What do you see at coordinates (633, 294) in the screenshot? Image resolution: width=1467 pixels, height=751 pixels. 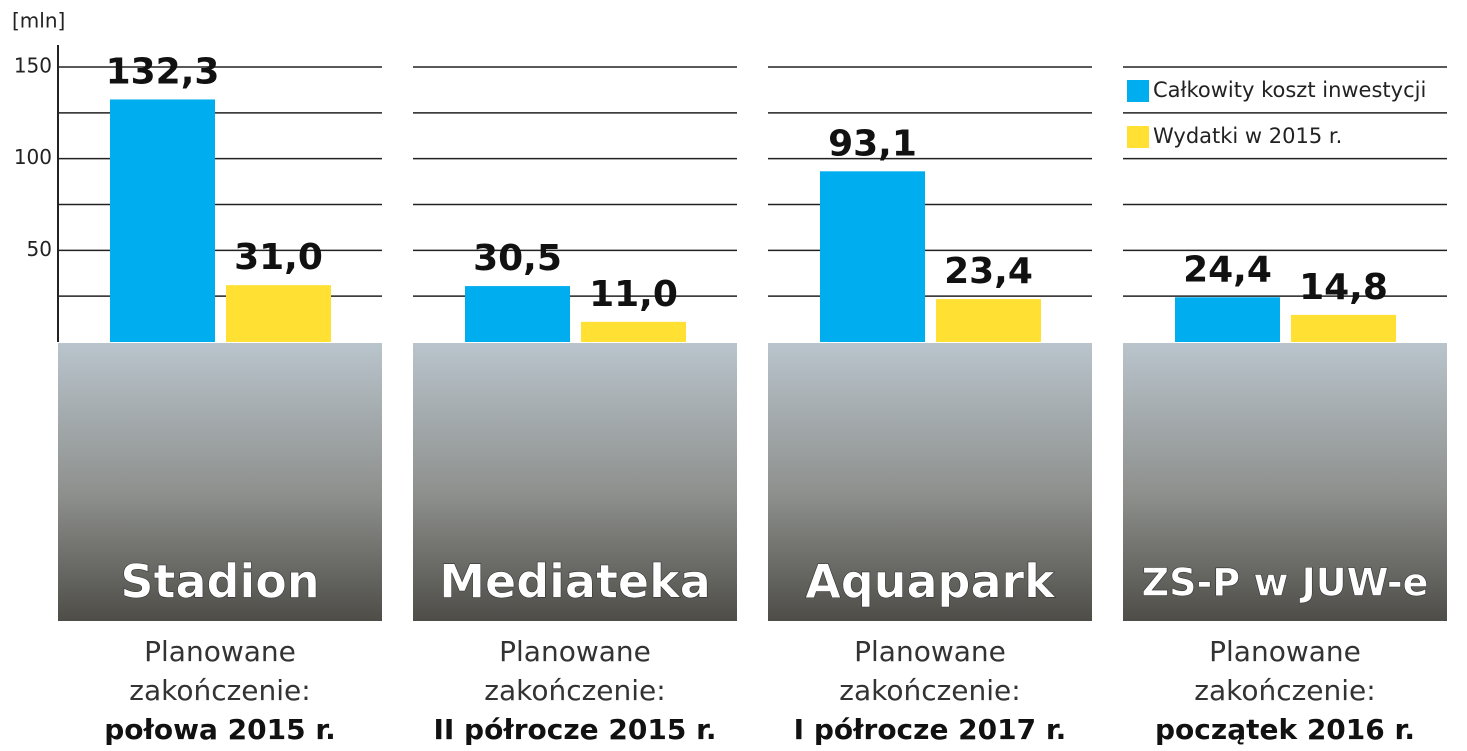 I see `value-label: 11,0` at bounding box center [633, 294].